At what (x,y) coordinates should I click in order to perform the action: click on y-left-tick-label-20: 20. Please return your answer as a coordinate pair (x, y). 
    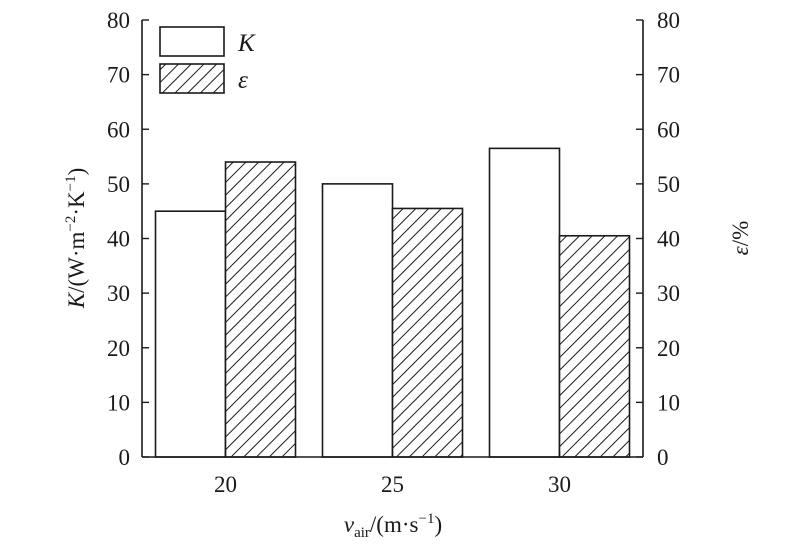
    Looking at the image, I should click on (118, 348).